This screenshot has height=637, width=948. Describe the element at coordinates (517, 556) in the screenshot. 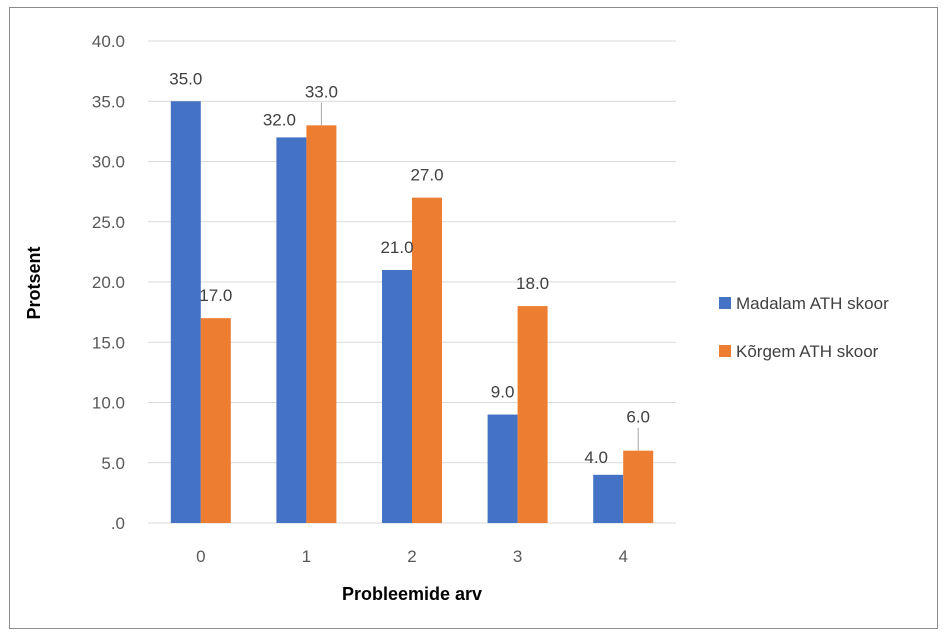

I see `x-tick-label: 3` at that location.